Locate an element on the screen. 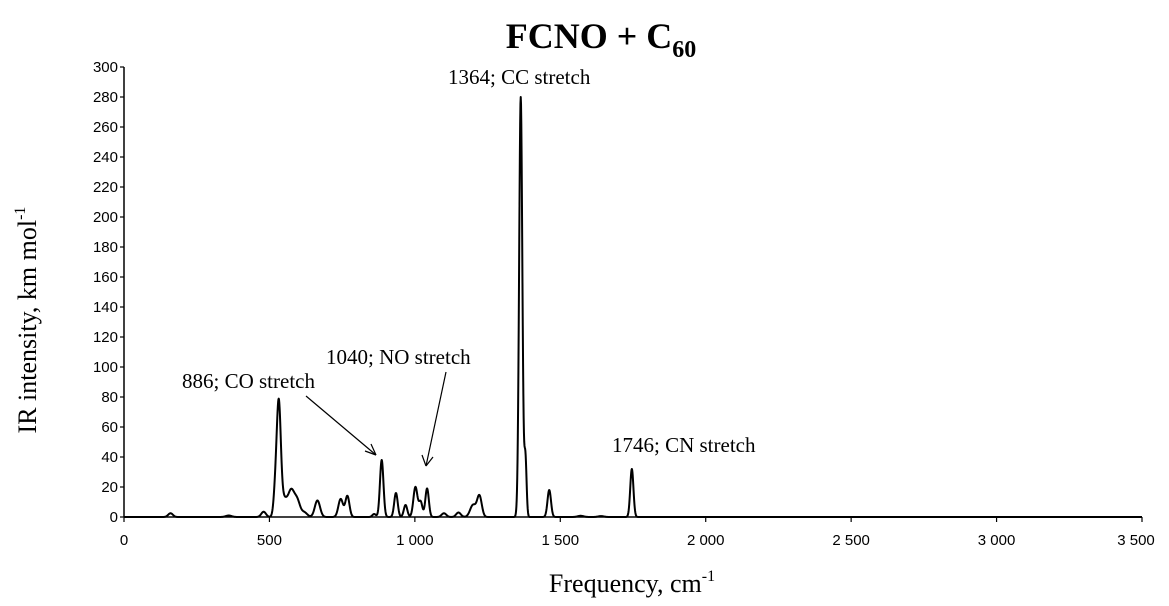 Image resolution: width=1169 pixels, height=606 pixels. annotation-co-stretch: 886; CO stretch is located at coordinates (248, 381).